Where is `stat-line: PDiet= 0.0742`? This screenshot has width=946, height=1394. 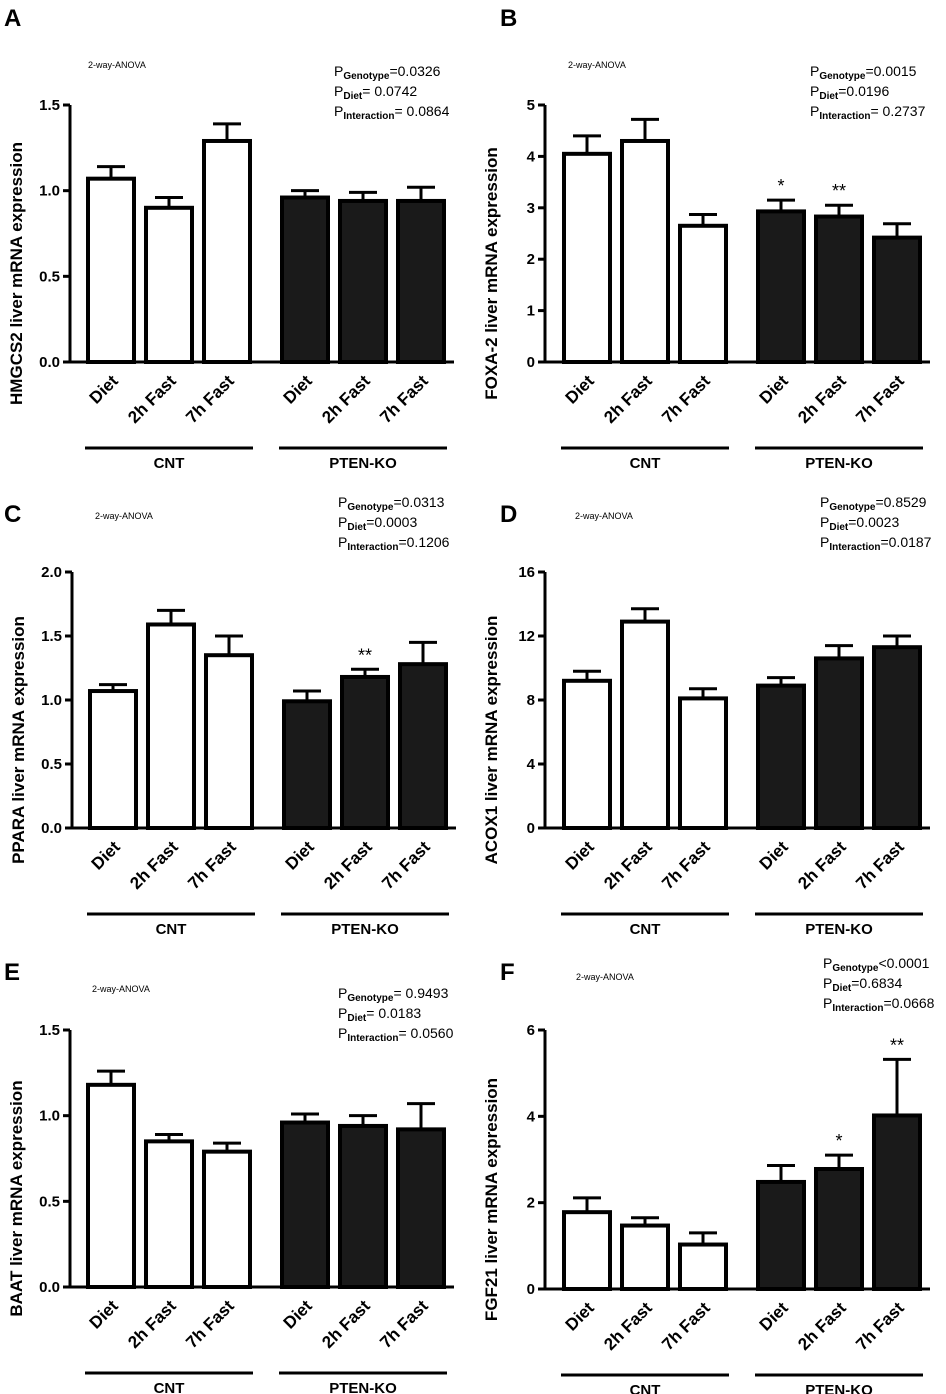 stat-line: PDiet= 0.0742 is located at coordinates (375, 92).